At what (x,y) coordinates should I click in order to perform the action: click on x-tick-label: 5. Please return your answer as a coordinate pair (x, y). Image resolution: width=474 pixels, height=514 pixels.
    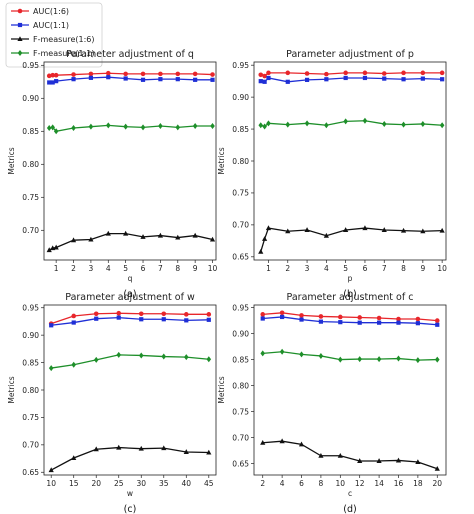
    Looking at the image, I should click on (125, 268).